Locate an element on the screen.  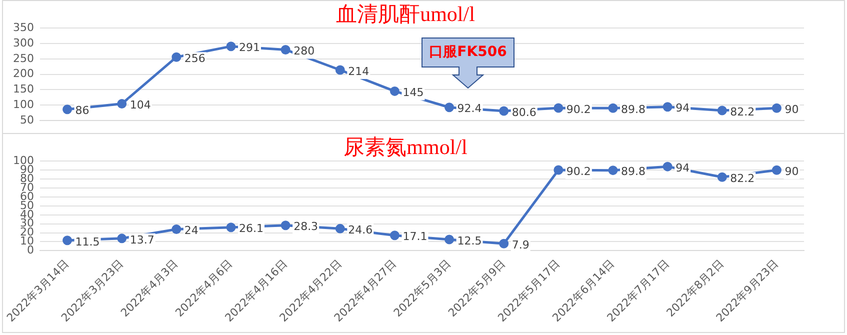
data-label: 7.9 is located at coordinates (521, 245).